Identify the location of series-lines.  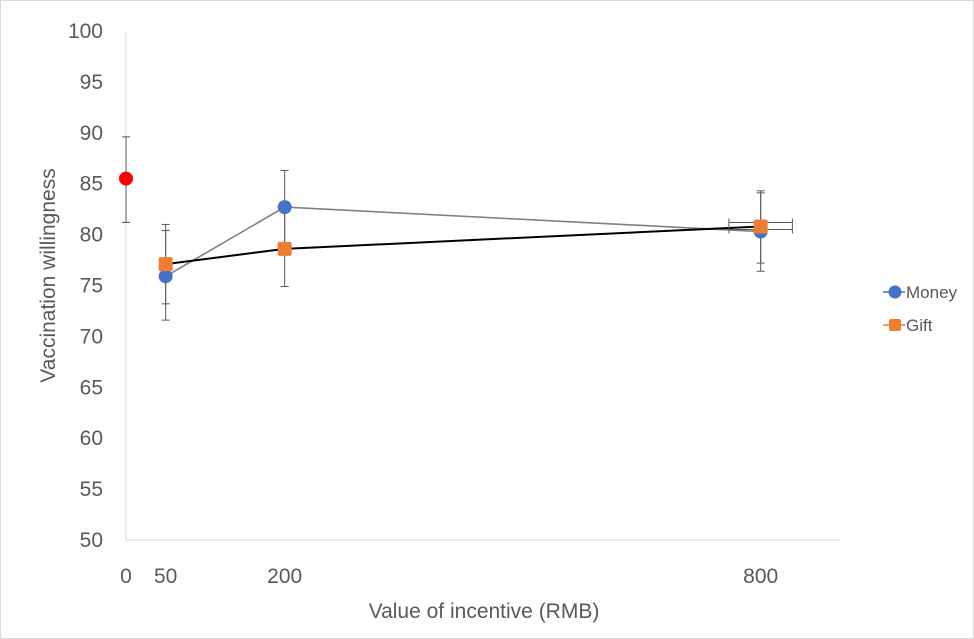
(463, 241).